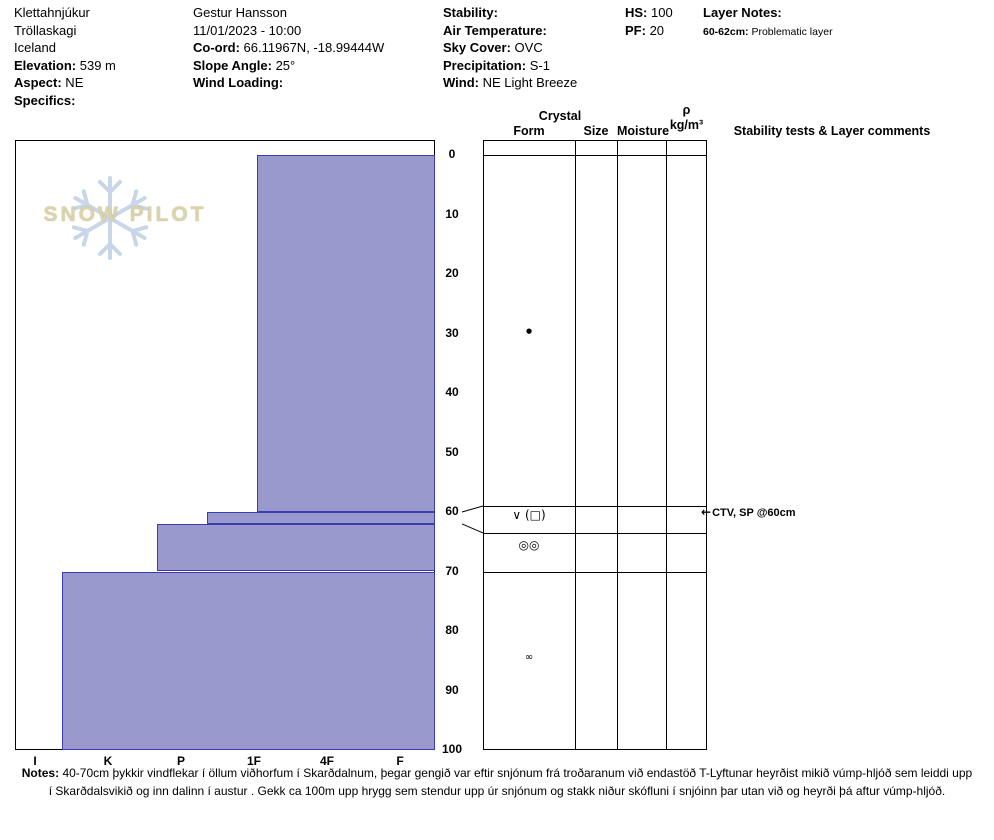 This screenshot has width=994, height=840. I want to click on precipitation-value: S-1, so click(538, 65).